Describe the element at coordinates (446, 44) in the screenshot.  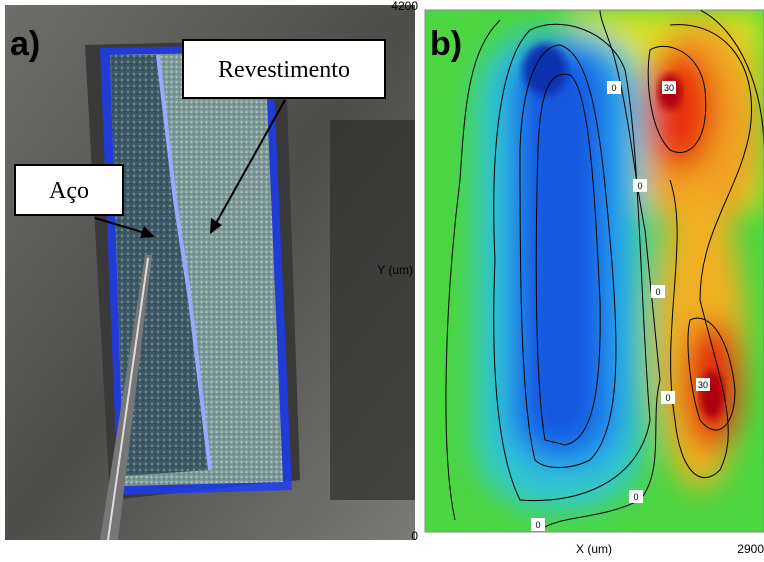
I see `panel-label: b)` at that location.